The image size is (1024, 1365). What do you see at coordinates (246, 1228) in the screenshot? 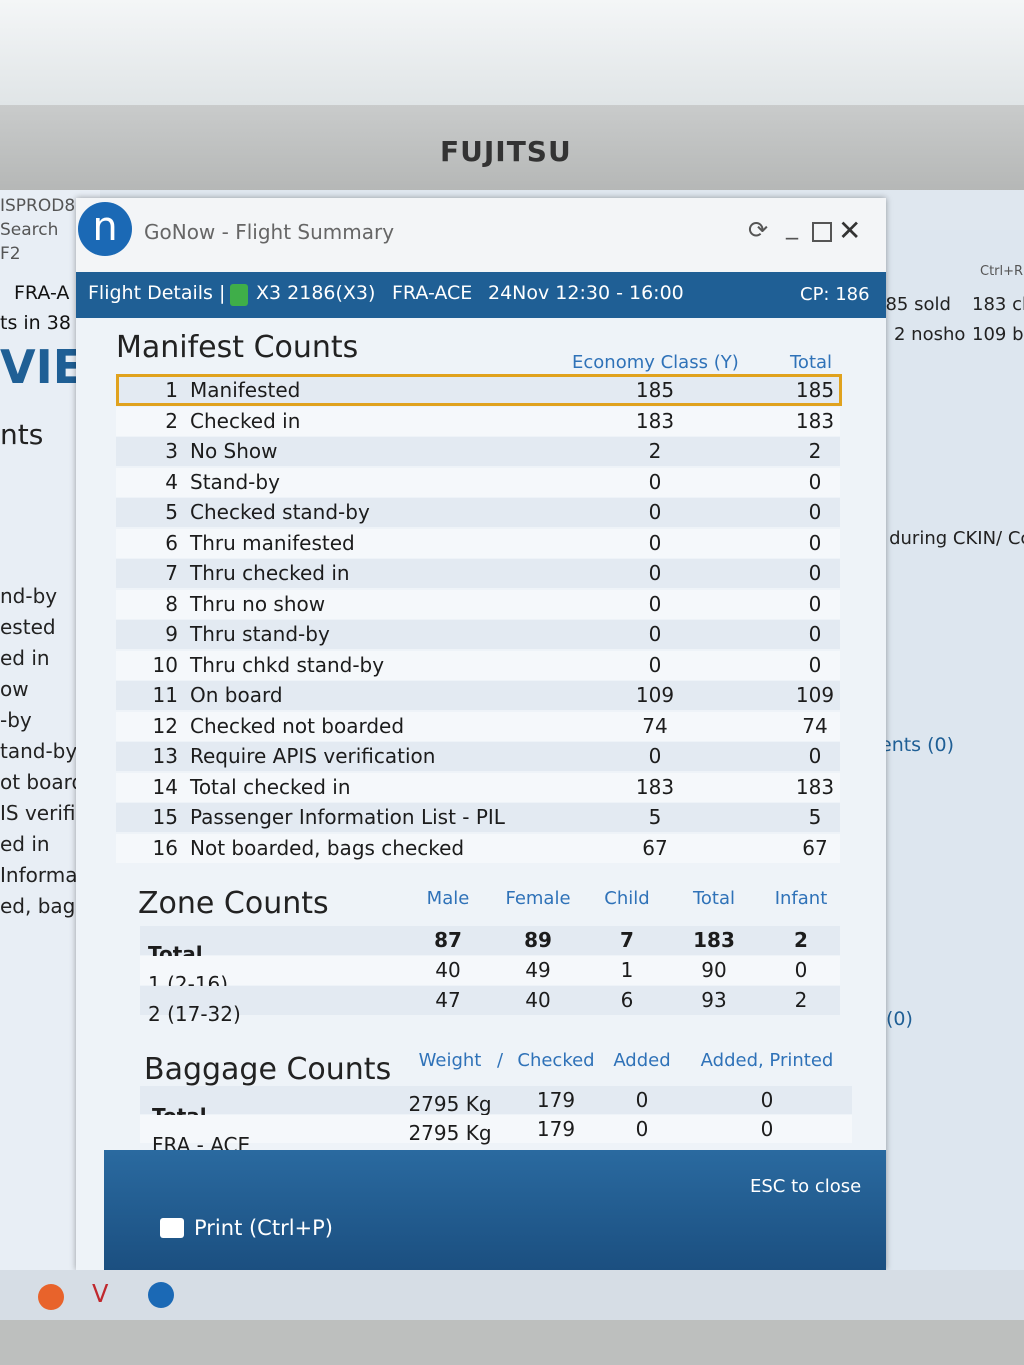
I see `print-button: Print (Ctrl+P)` at bounding box center [246, 1228].